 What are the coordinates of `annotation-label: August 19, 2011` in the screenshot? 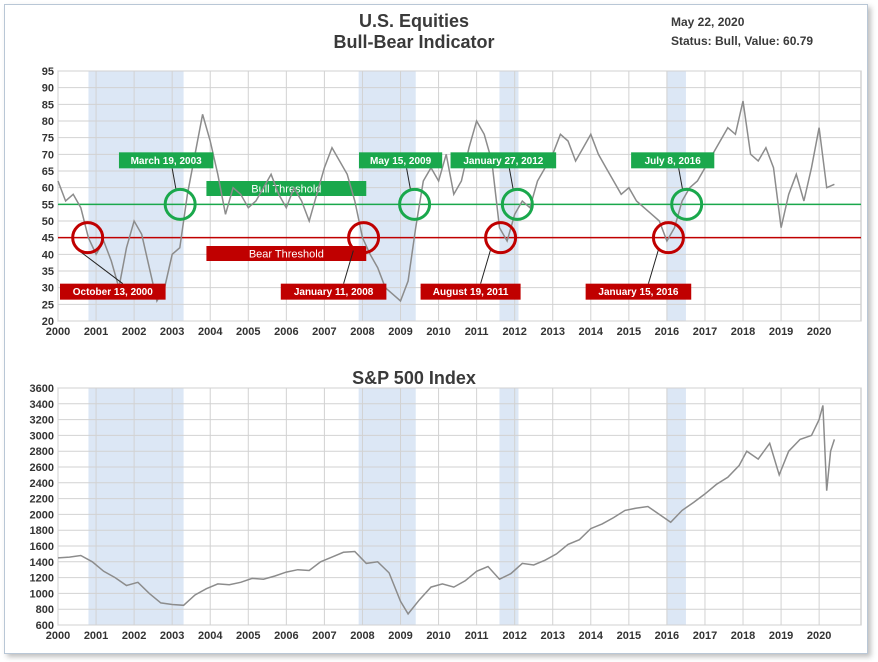 It's located at (471, 292).